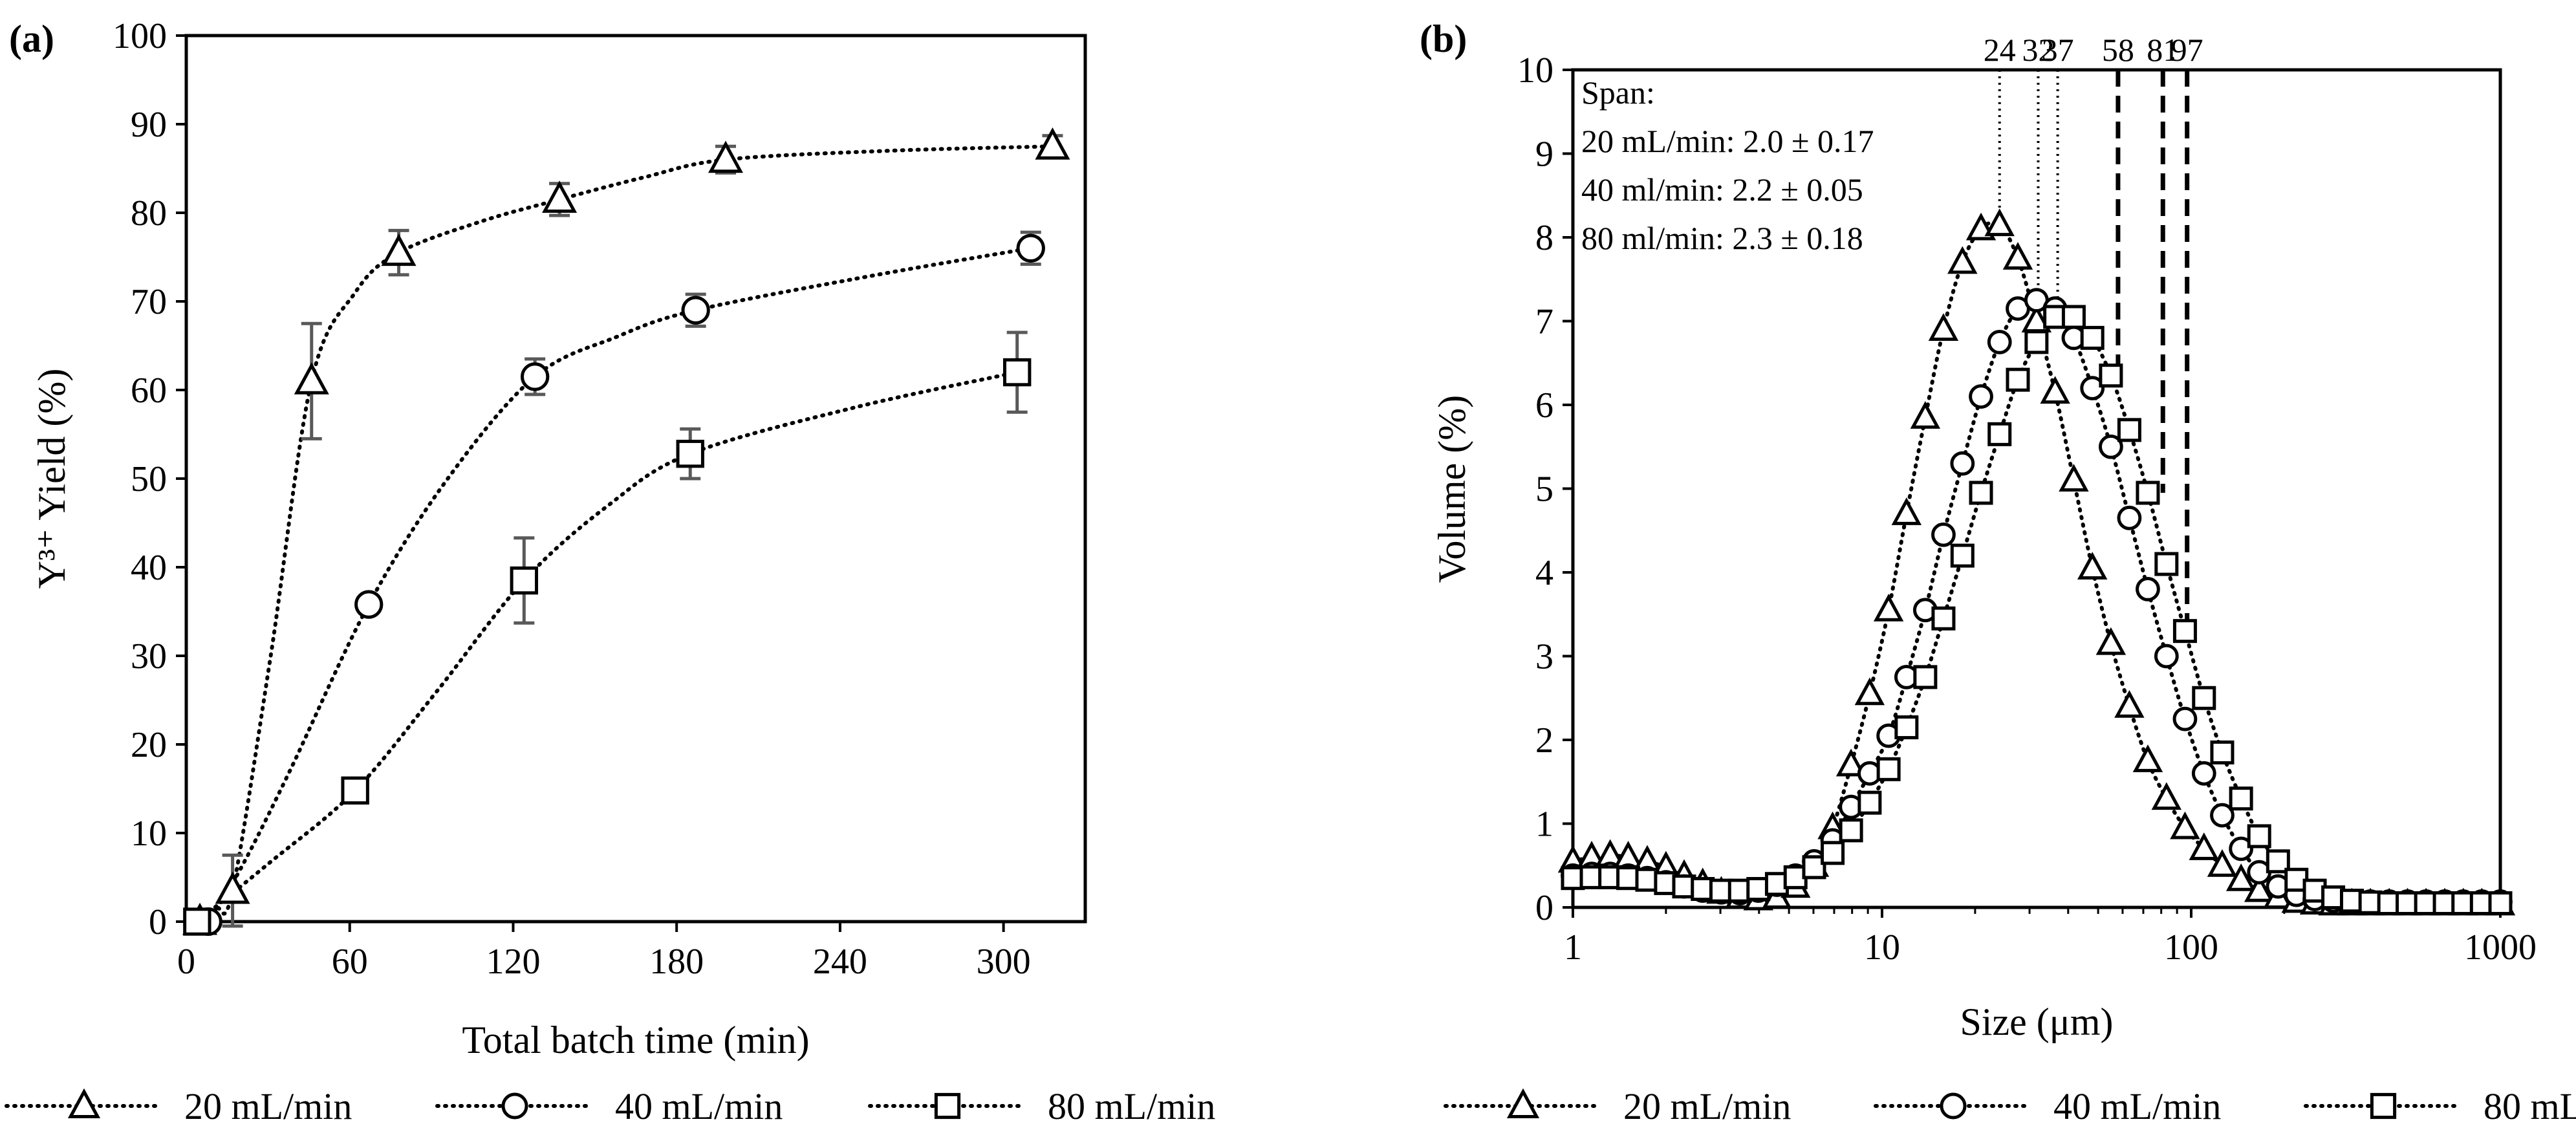  I want to click on span-title: Span:, so click(1618, 92).